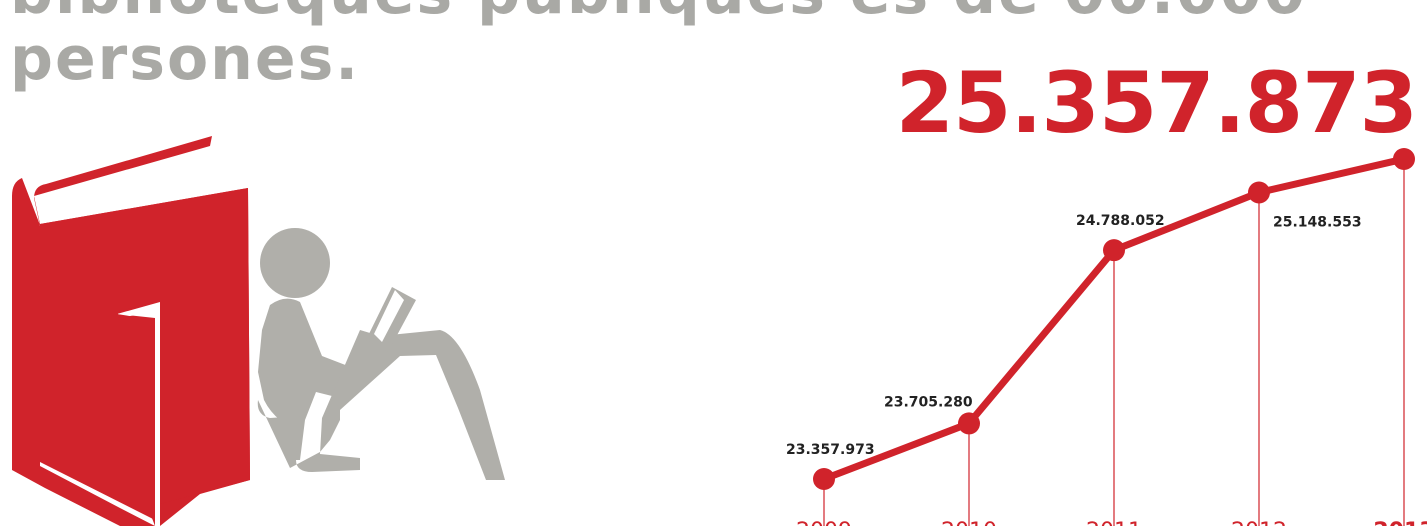  What do you see at coordinates (969, 423) in the screenshot?
I see `data-point-2010` at bounding box center [969, 423].